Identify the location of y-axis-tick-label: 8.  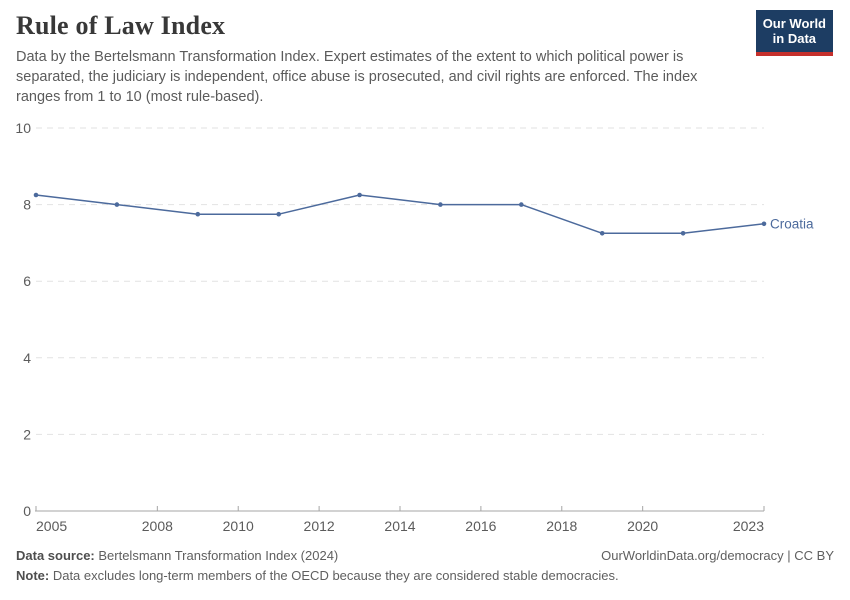
(27, 205).